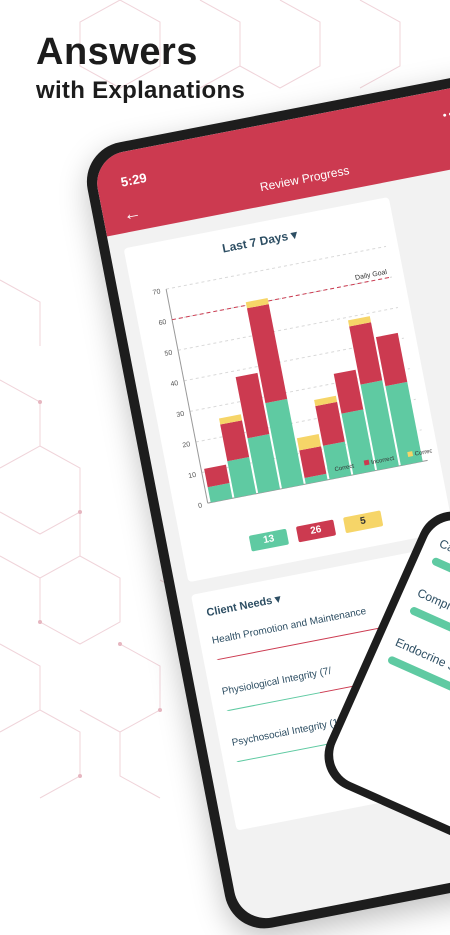  What do you see at coordinates (363, 522) in the screenshot?
I see `correct-ma-count: 5` at bounding box center [363, 522].